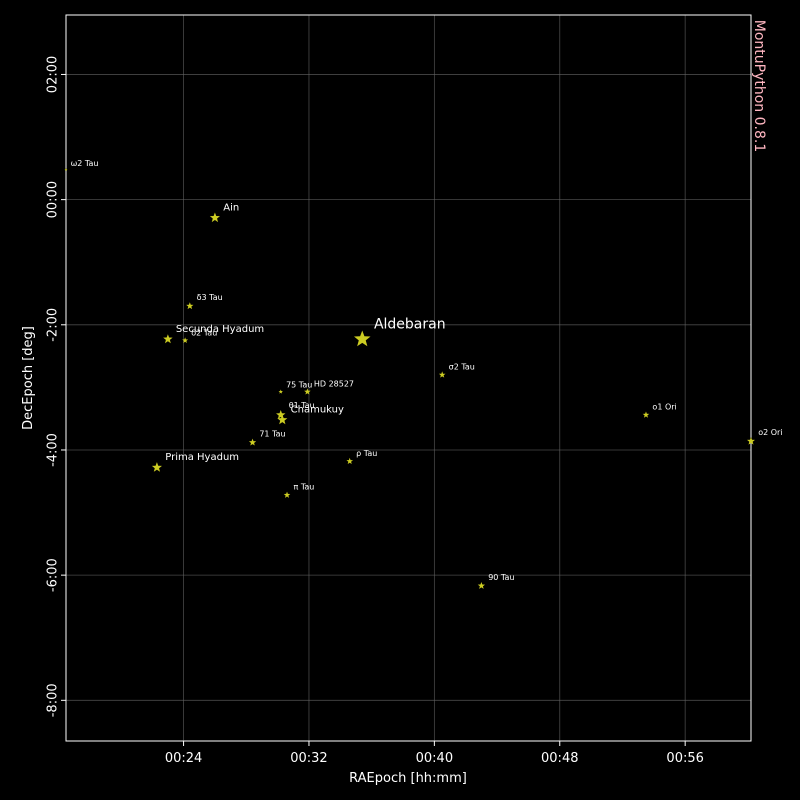 The image size is (800, 800). What do you see at coordinates (559, 758) in the screenshot?
I see `x-tick-label: 00:48` at bounding box center [559, 758].